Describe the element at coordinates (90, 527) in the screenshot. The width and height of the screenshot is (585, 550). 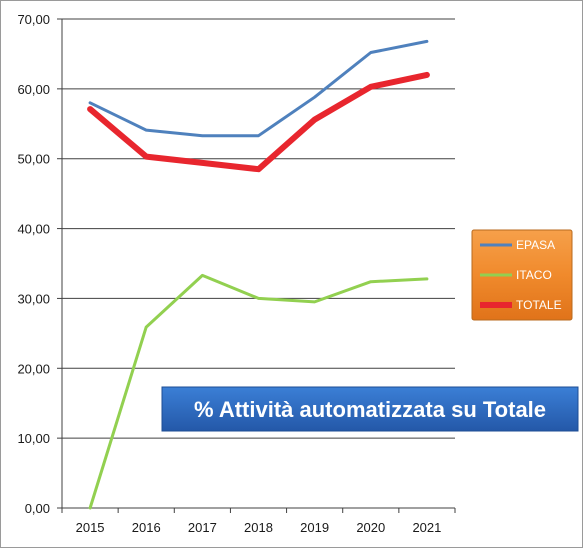
I see `x-tick-label: 2015` at that location.